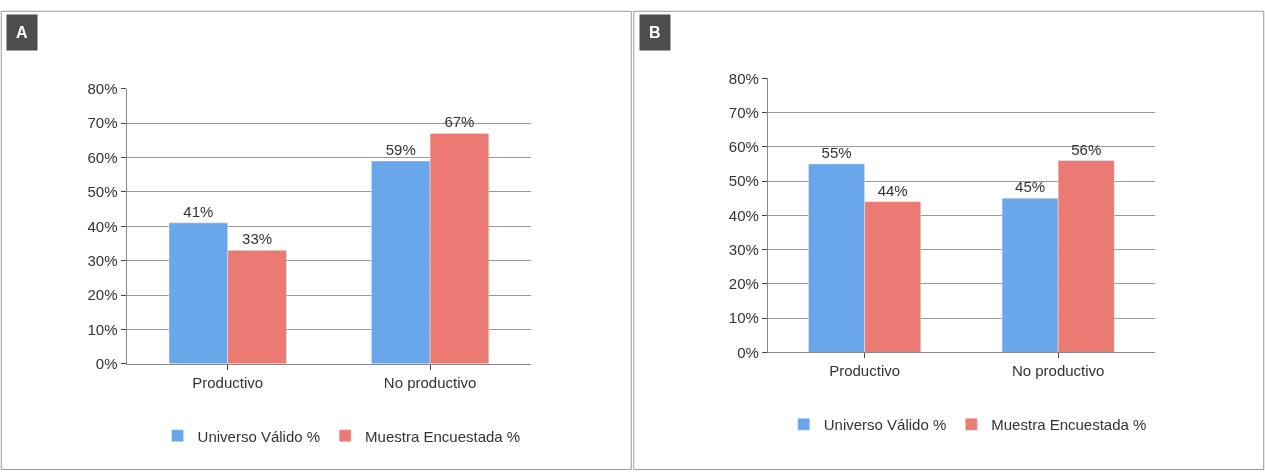 The height and width of the screenshot is (473, 1265). Describe the element at coordinates (655, 32) in the screenshot. I see `chart-title: B` at that location.